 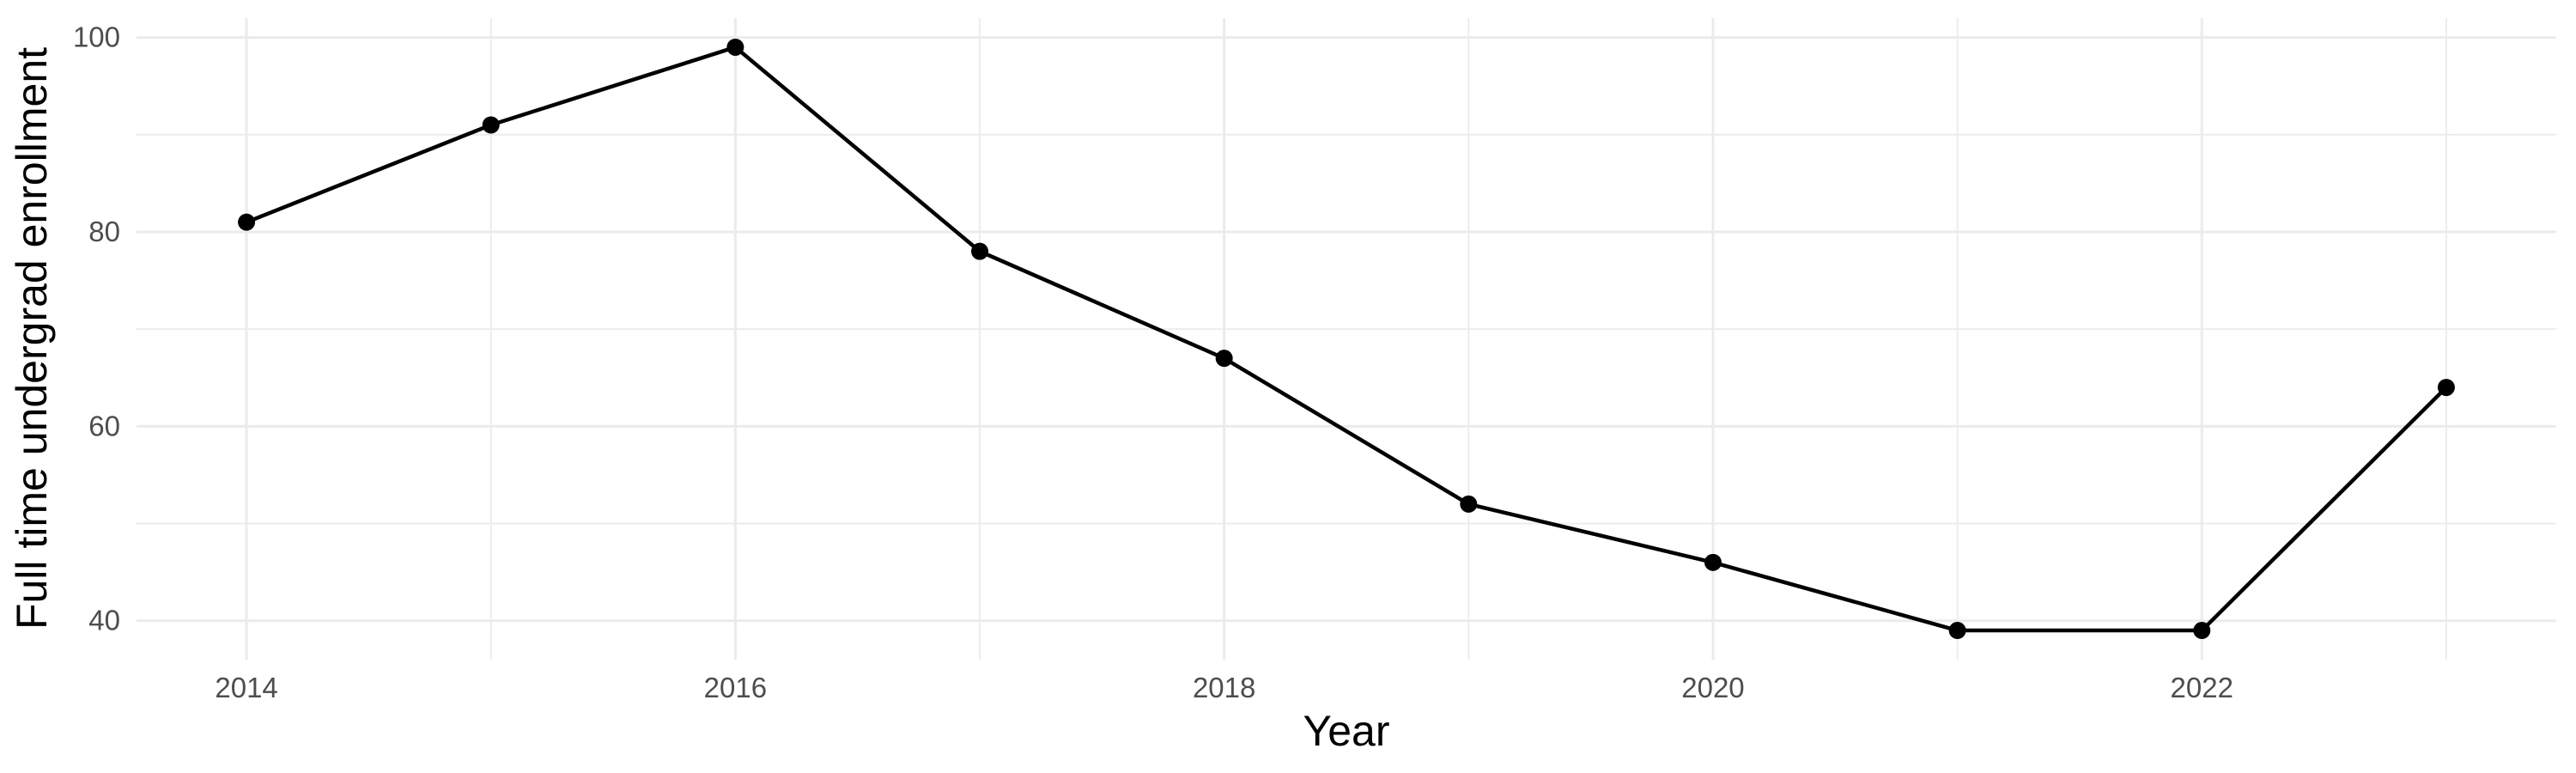 I want to click on x-axis-tick-labels: 2014 2016 2018 2020 2022, so click(x=1224, y=687).